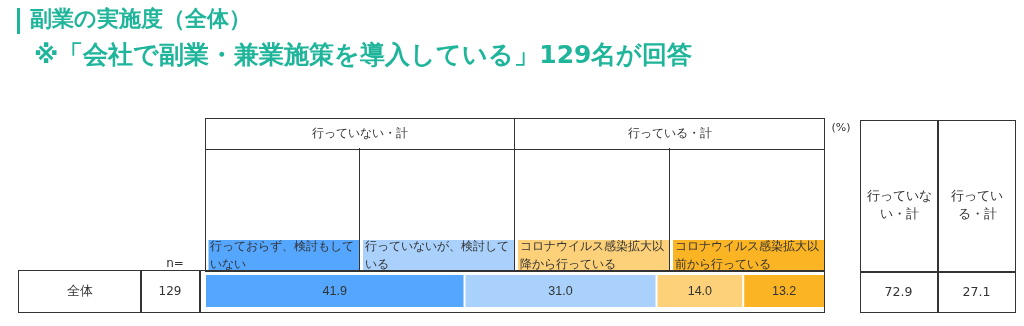 Image resolution: width=1024 pixels, height=326 pixels. What do you see at coordinates (170, 291) in the screenshot?
I see `text: 129` at bounding box center [170, 291].